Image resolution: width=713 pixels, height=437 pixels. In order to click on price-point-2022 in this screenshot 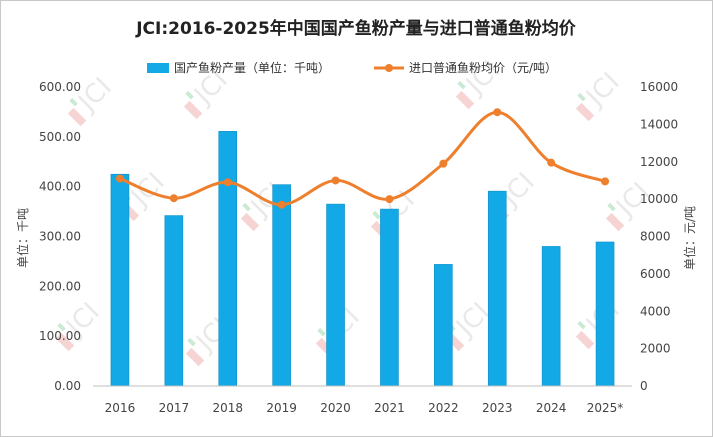, I will do `click(443, 163)`.